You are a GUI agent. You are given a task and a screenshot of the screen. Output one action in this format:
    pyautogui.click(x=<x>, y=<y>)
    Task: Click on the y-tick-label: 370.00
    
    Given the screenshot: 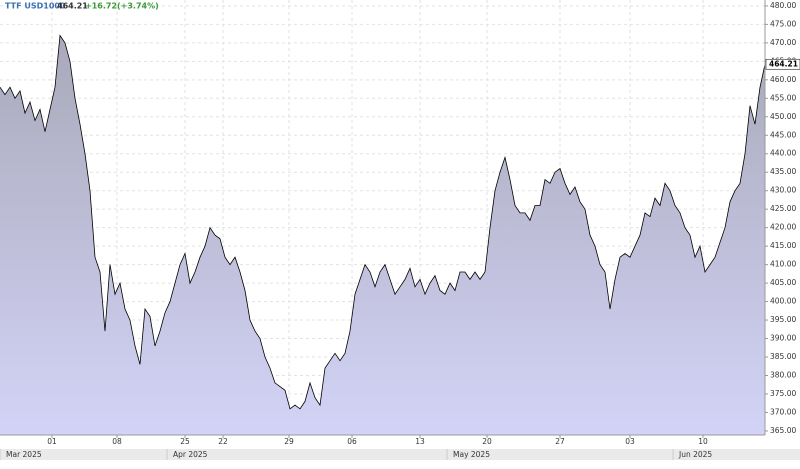 What is the action you would take?
    pyautogui.click(x=783, y=411)
    